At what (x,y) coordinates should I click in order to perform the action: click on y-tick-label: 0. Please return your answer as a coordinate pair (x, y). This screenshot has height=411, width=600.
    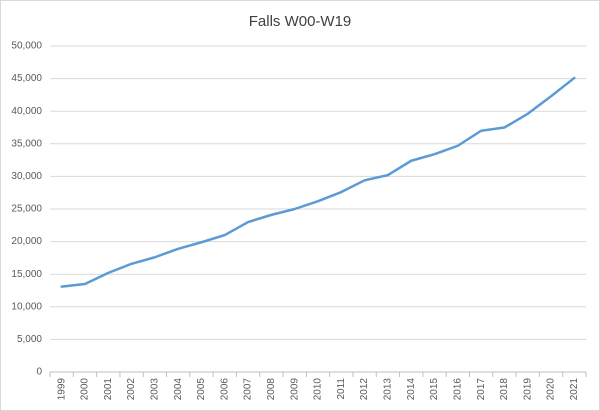
    Looking at the image, I should click on (39, 372).